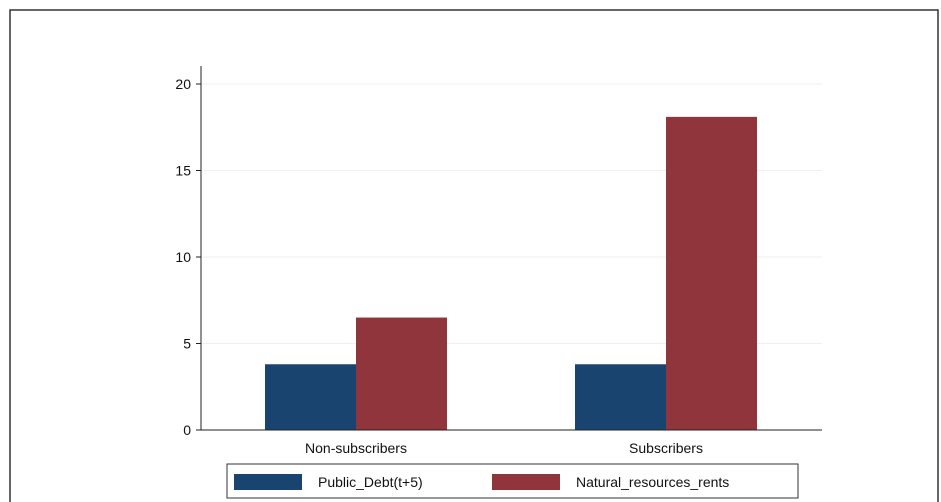  What do you see at coordinates (370, 482) in the screenshot?
I see `legend-label-public-debt: Public_Debt(t+5)` at bounding box center [370, 482].